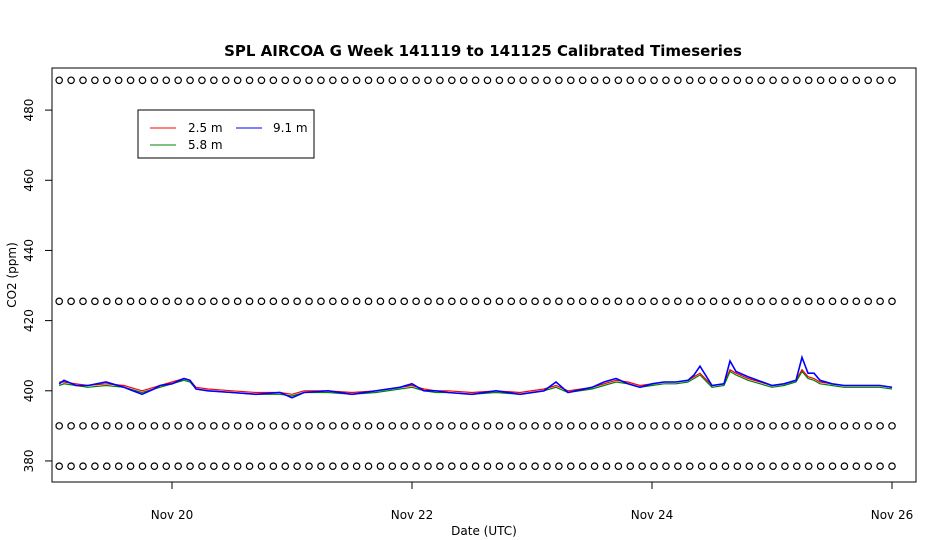 Image resolution: width=936 pixels, height=540 pixels. I want to click on x-tick-label: Nov 26, so click(892, 515).